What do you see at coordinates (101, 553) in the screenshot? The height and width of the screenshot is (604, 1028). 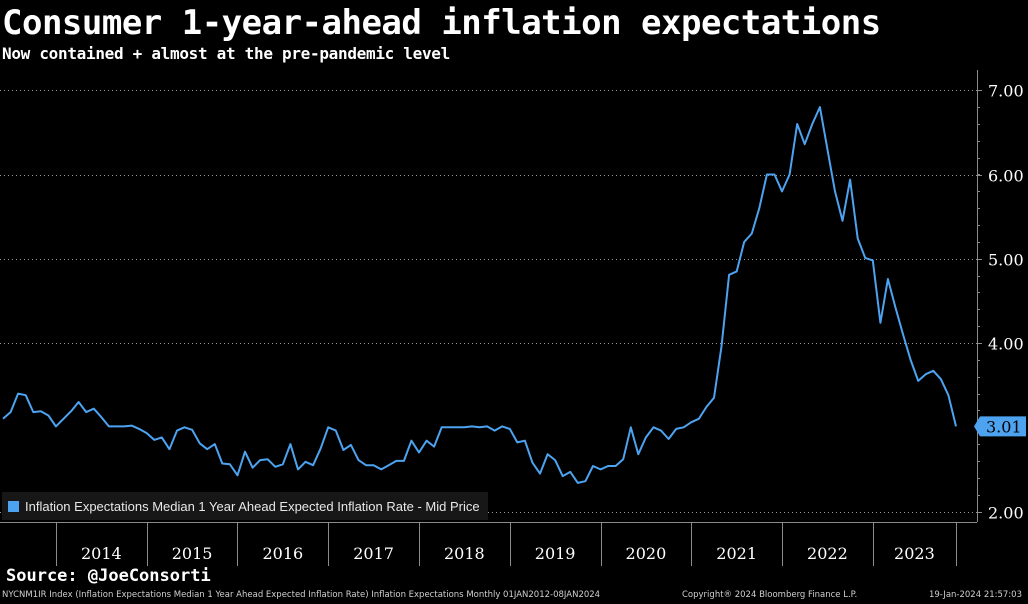 I see `x-tick-label: 2014` at bounding box center [101, 553].